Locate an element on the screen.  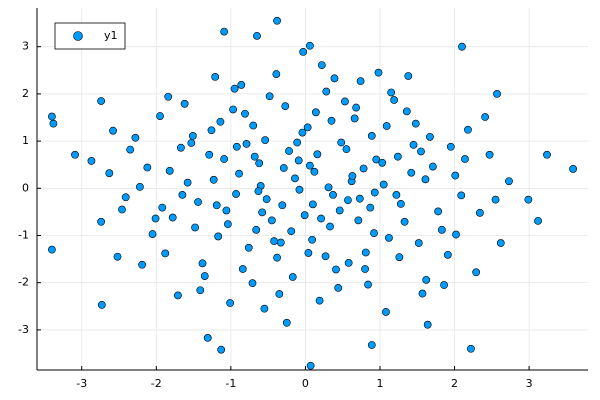
y-tick-label: 1 is located at coordinates (25, 140).